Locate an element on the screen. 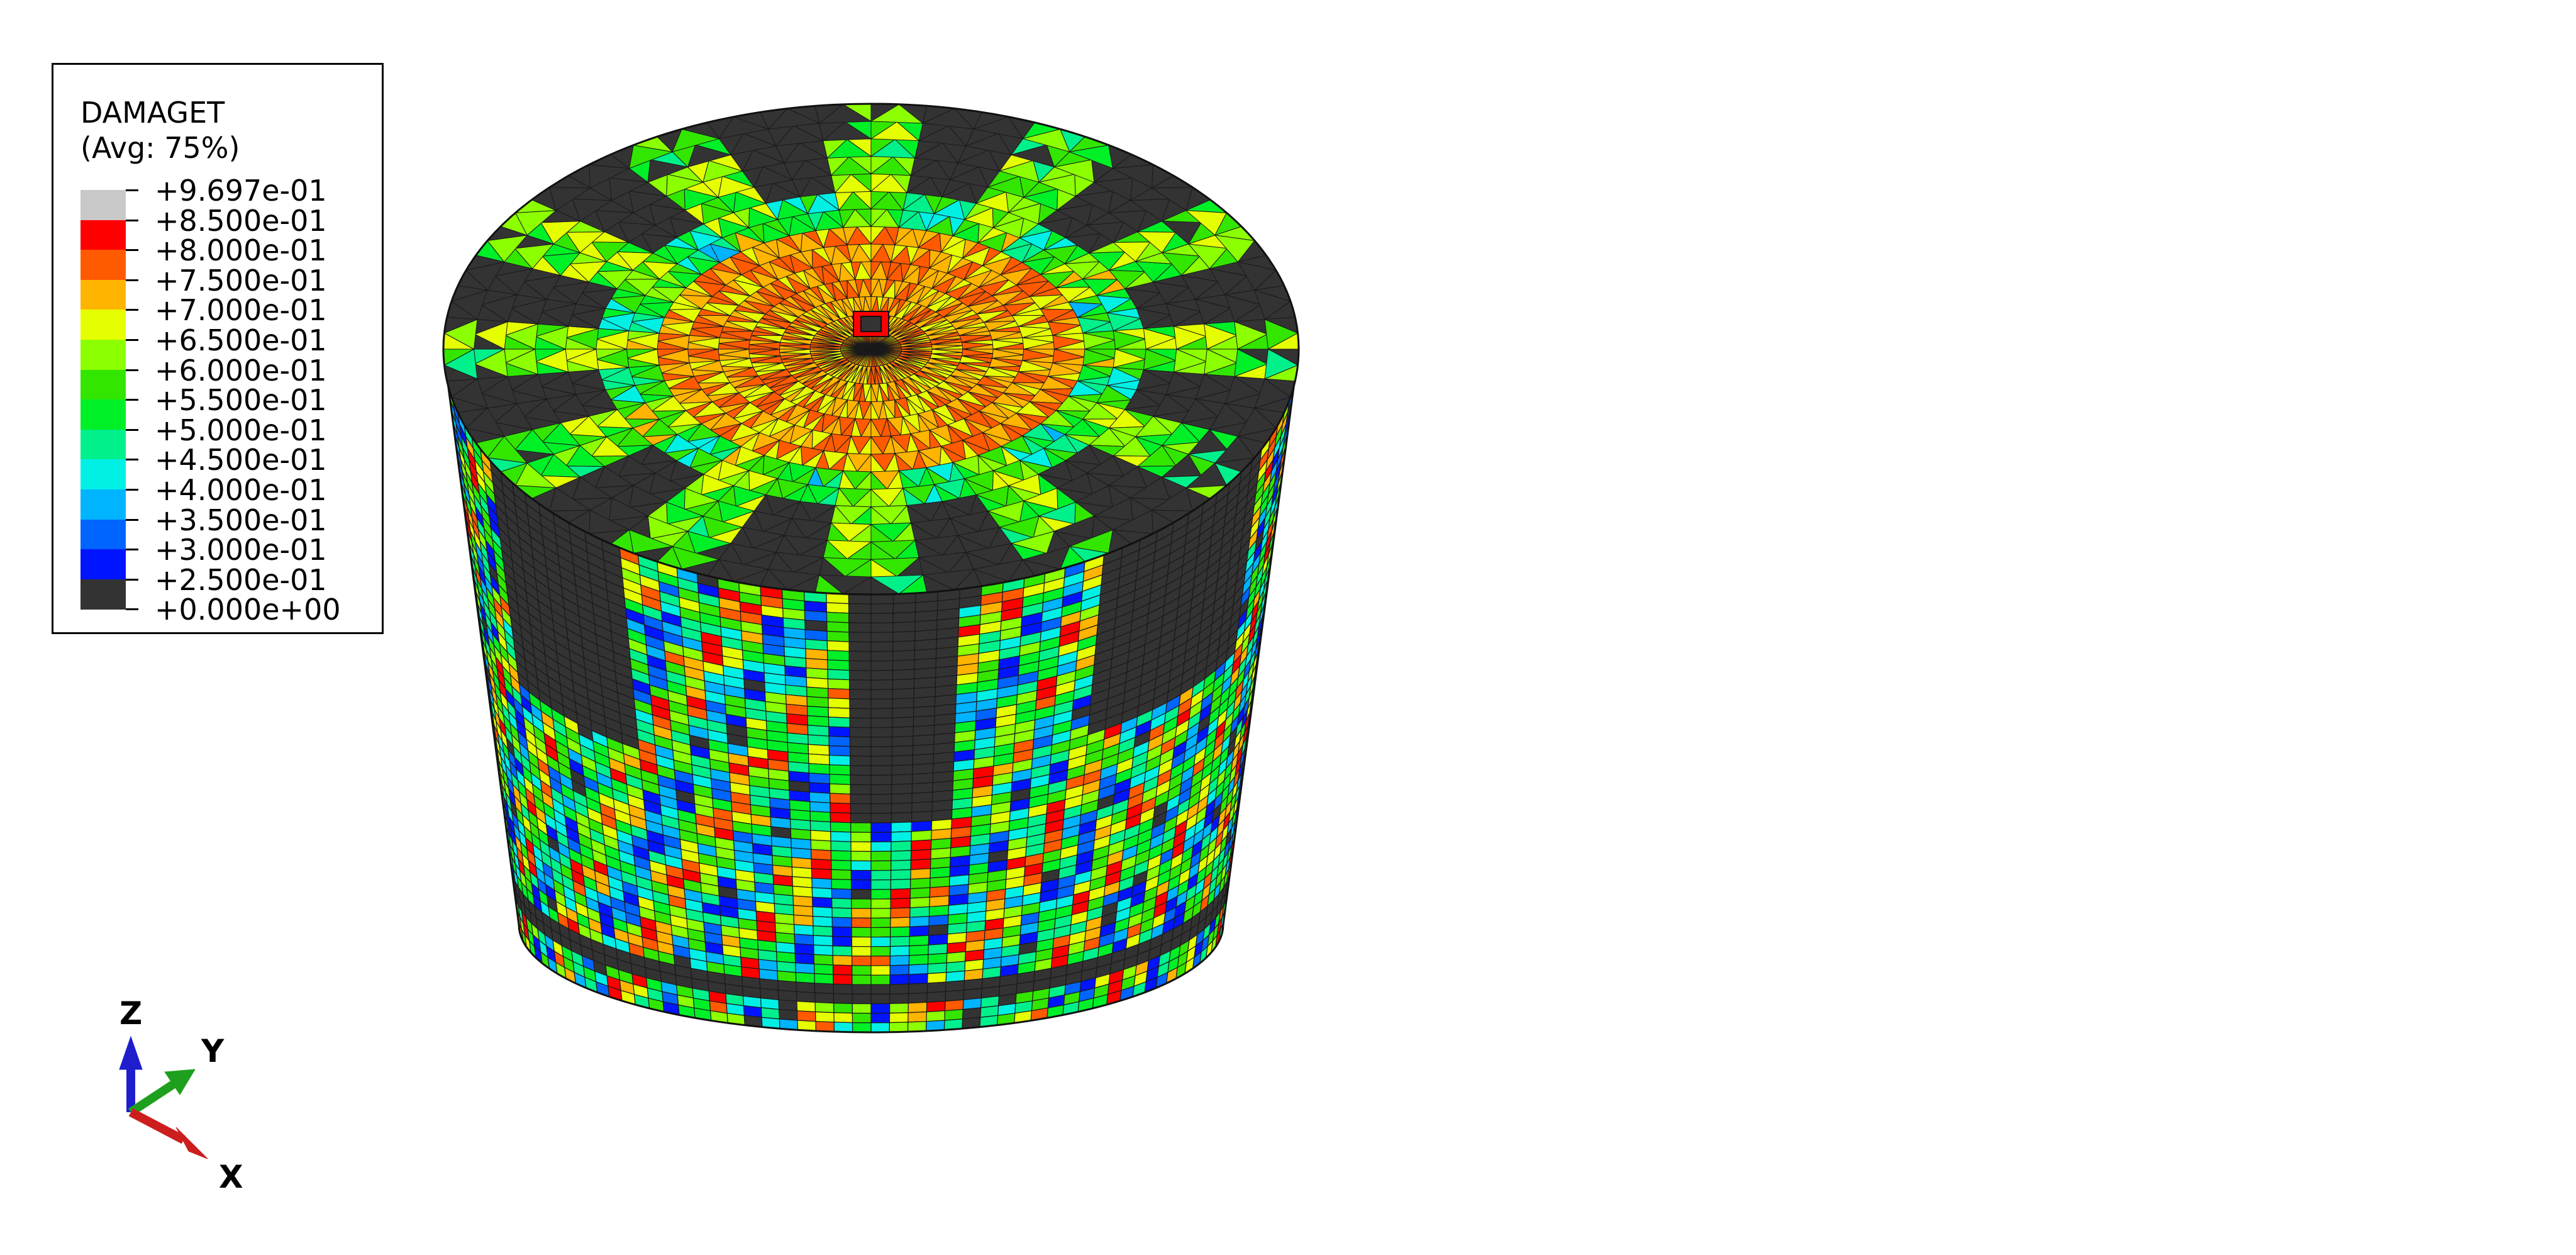 Image resolution: width=2576 pixels, height=1255 pixels. cylinder-top-outline is located at coordinates (871, 349).